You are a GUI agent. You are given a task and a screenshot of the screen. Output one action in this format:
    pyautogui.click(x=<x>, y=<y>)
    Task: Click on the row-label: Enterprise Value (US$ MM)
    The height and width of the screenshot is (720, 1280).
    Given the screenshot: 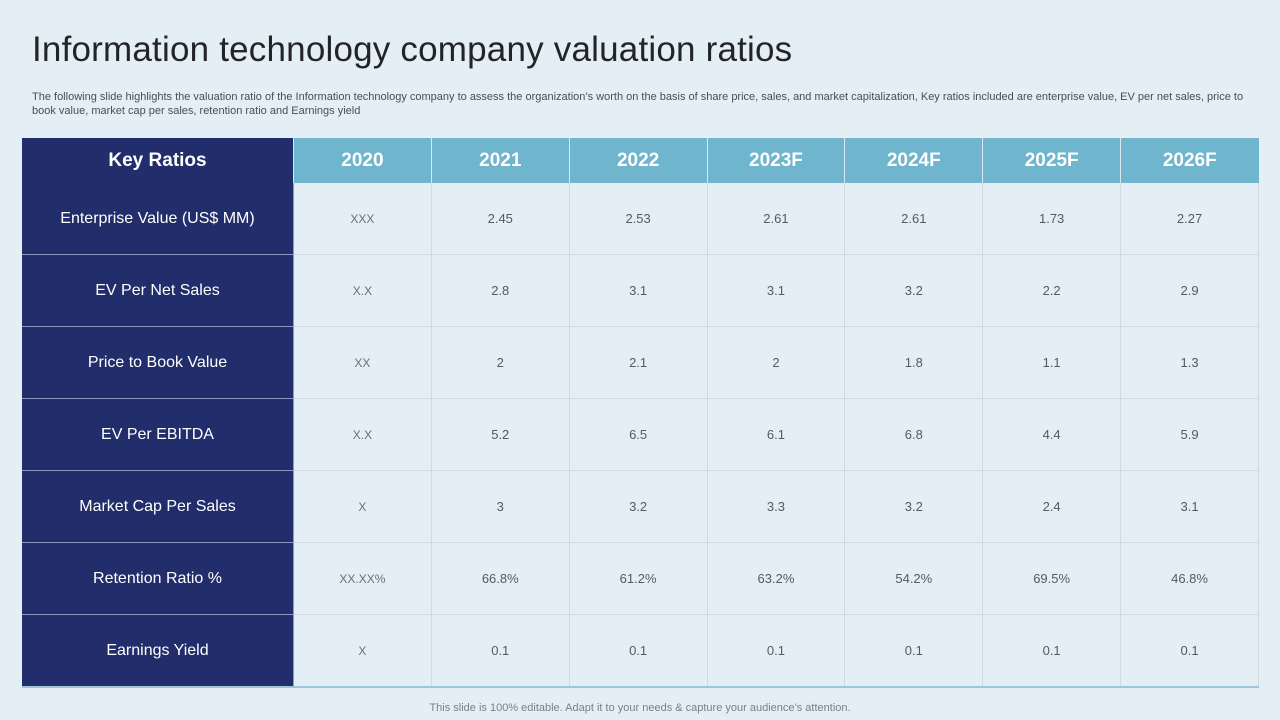 What is the action you would take?
    pyautogui.click(x=158, y=219)
    